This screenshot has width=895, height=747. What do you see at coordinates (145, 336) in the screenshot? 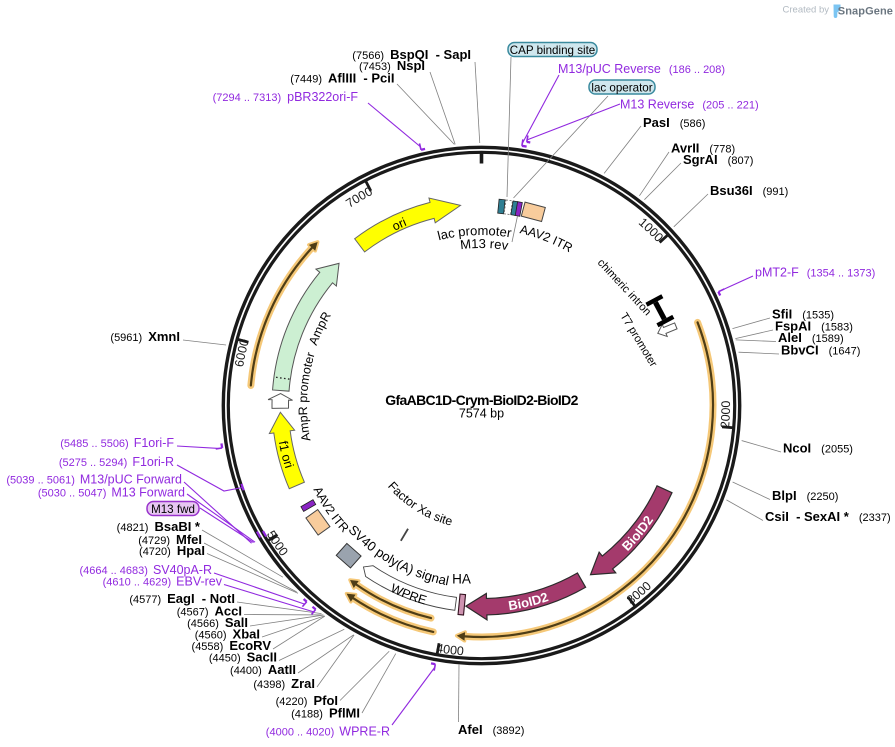
I see `svg-text:(5961)XmnI: (5961) XmnI` at bounding box center [145, 336].